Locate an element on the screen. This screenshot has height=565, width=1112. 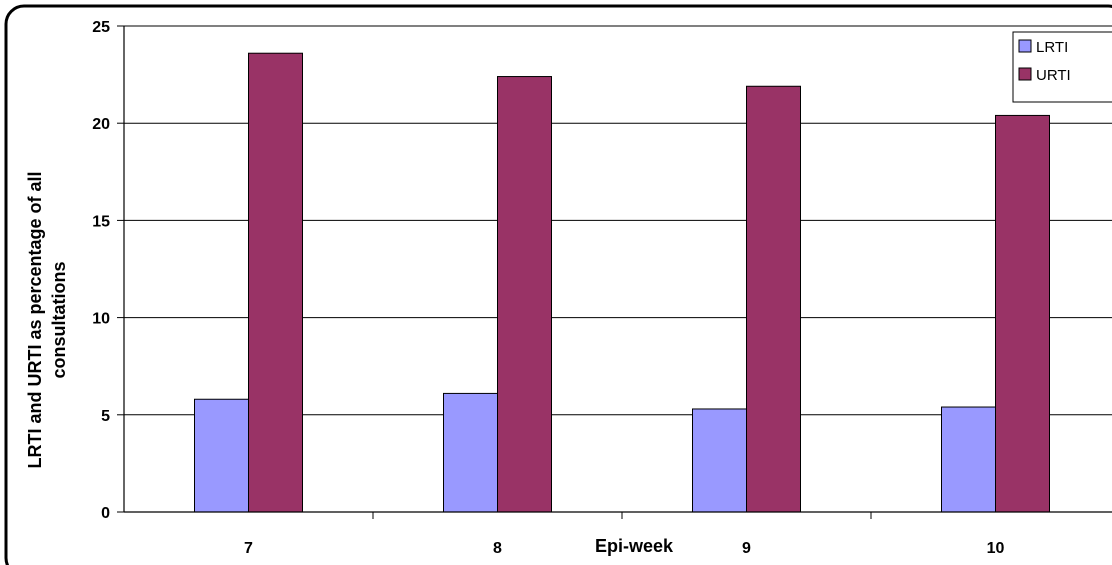
legend-swatch-lrti is located at coordinates (1025, 46).